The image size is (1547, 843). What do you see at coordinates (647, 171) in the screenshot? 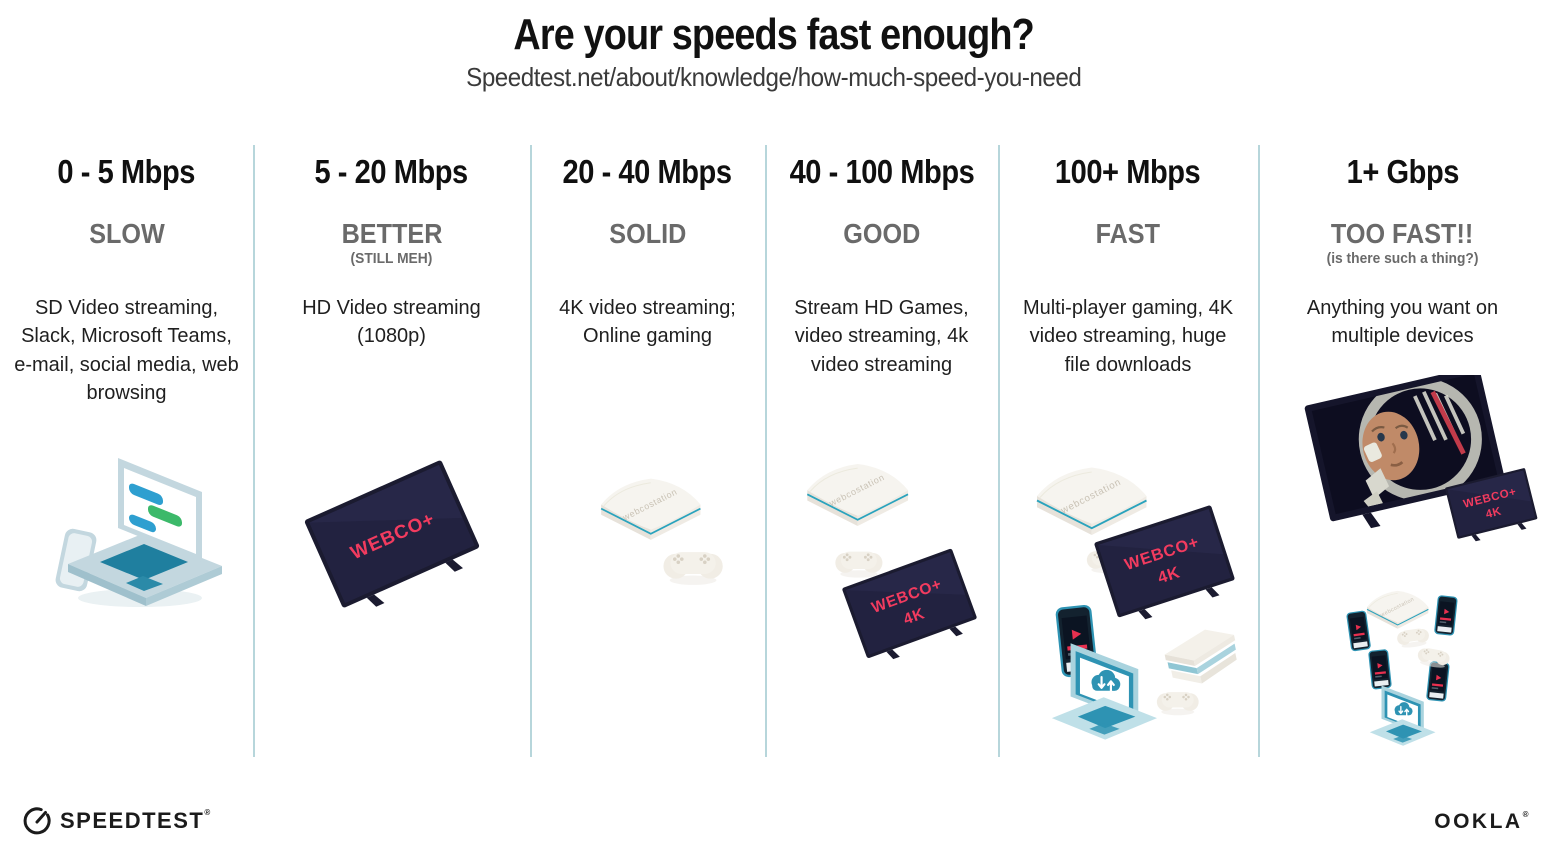
I see `speed-range: 20 - 40 Mbps` at bounding box center [647, 171].